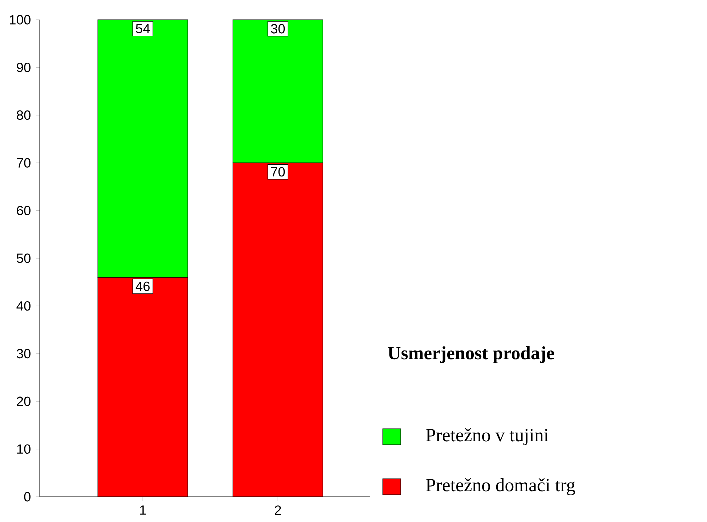 This screenshot has width=707, height=522. Describe the element at coordinates (24, 259) in the screenshot. I see `y-tick-label: 50` at that location.